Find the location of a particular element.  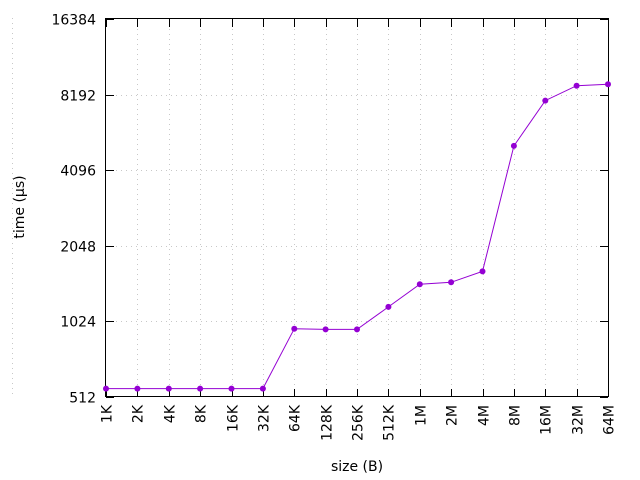

y-tick-label: 8192 is located at coordinates (78, 97).